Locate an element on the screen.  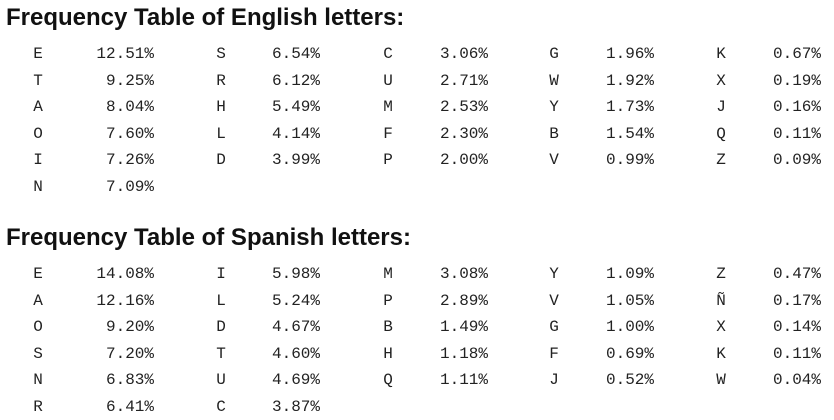
frequency-value: 6.12% is located at coordinates (296, 81).